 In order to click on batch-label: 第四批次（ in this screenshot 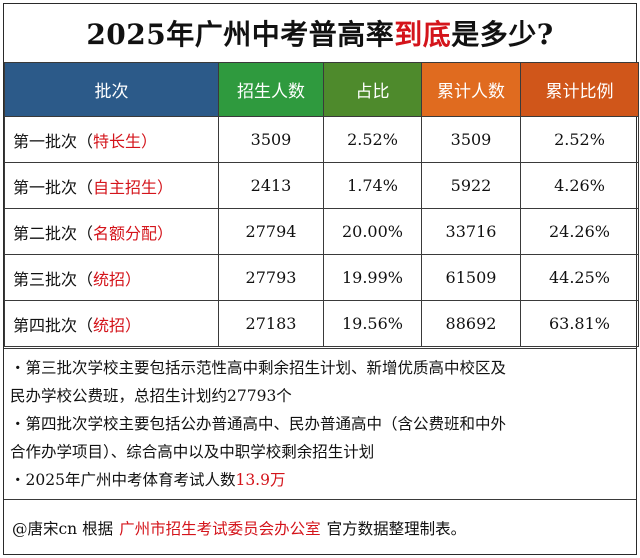, I will do `click(53, 325)`.